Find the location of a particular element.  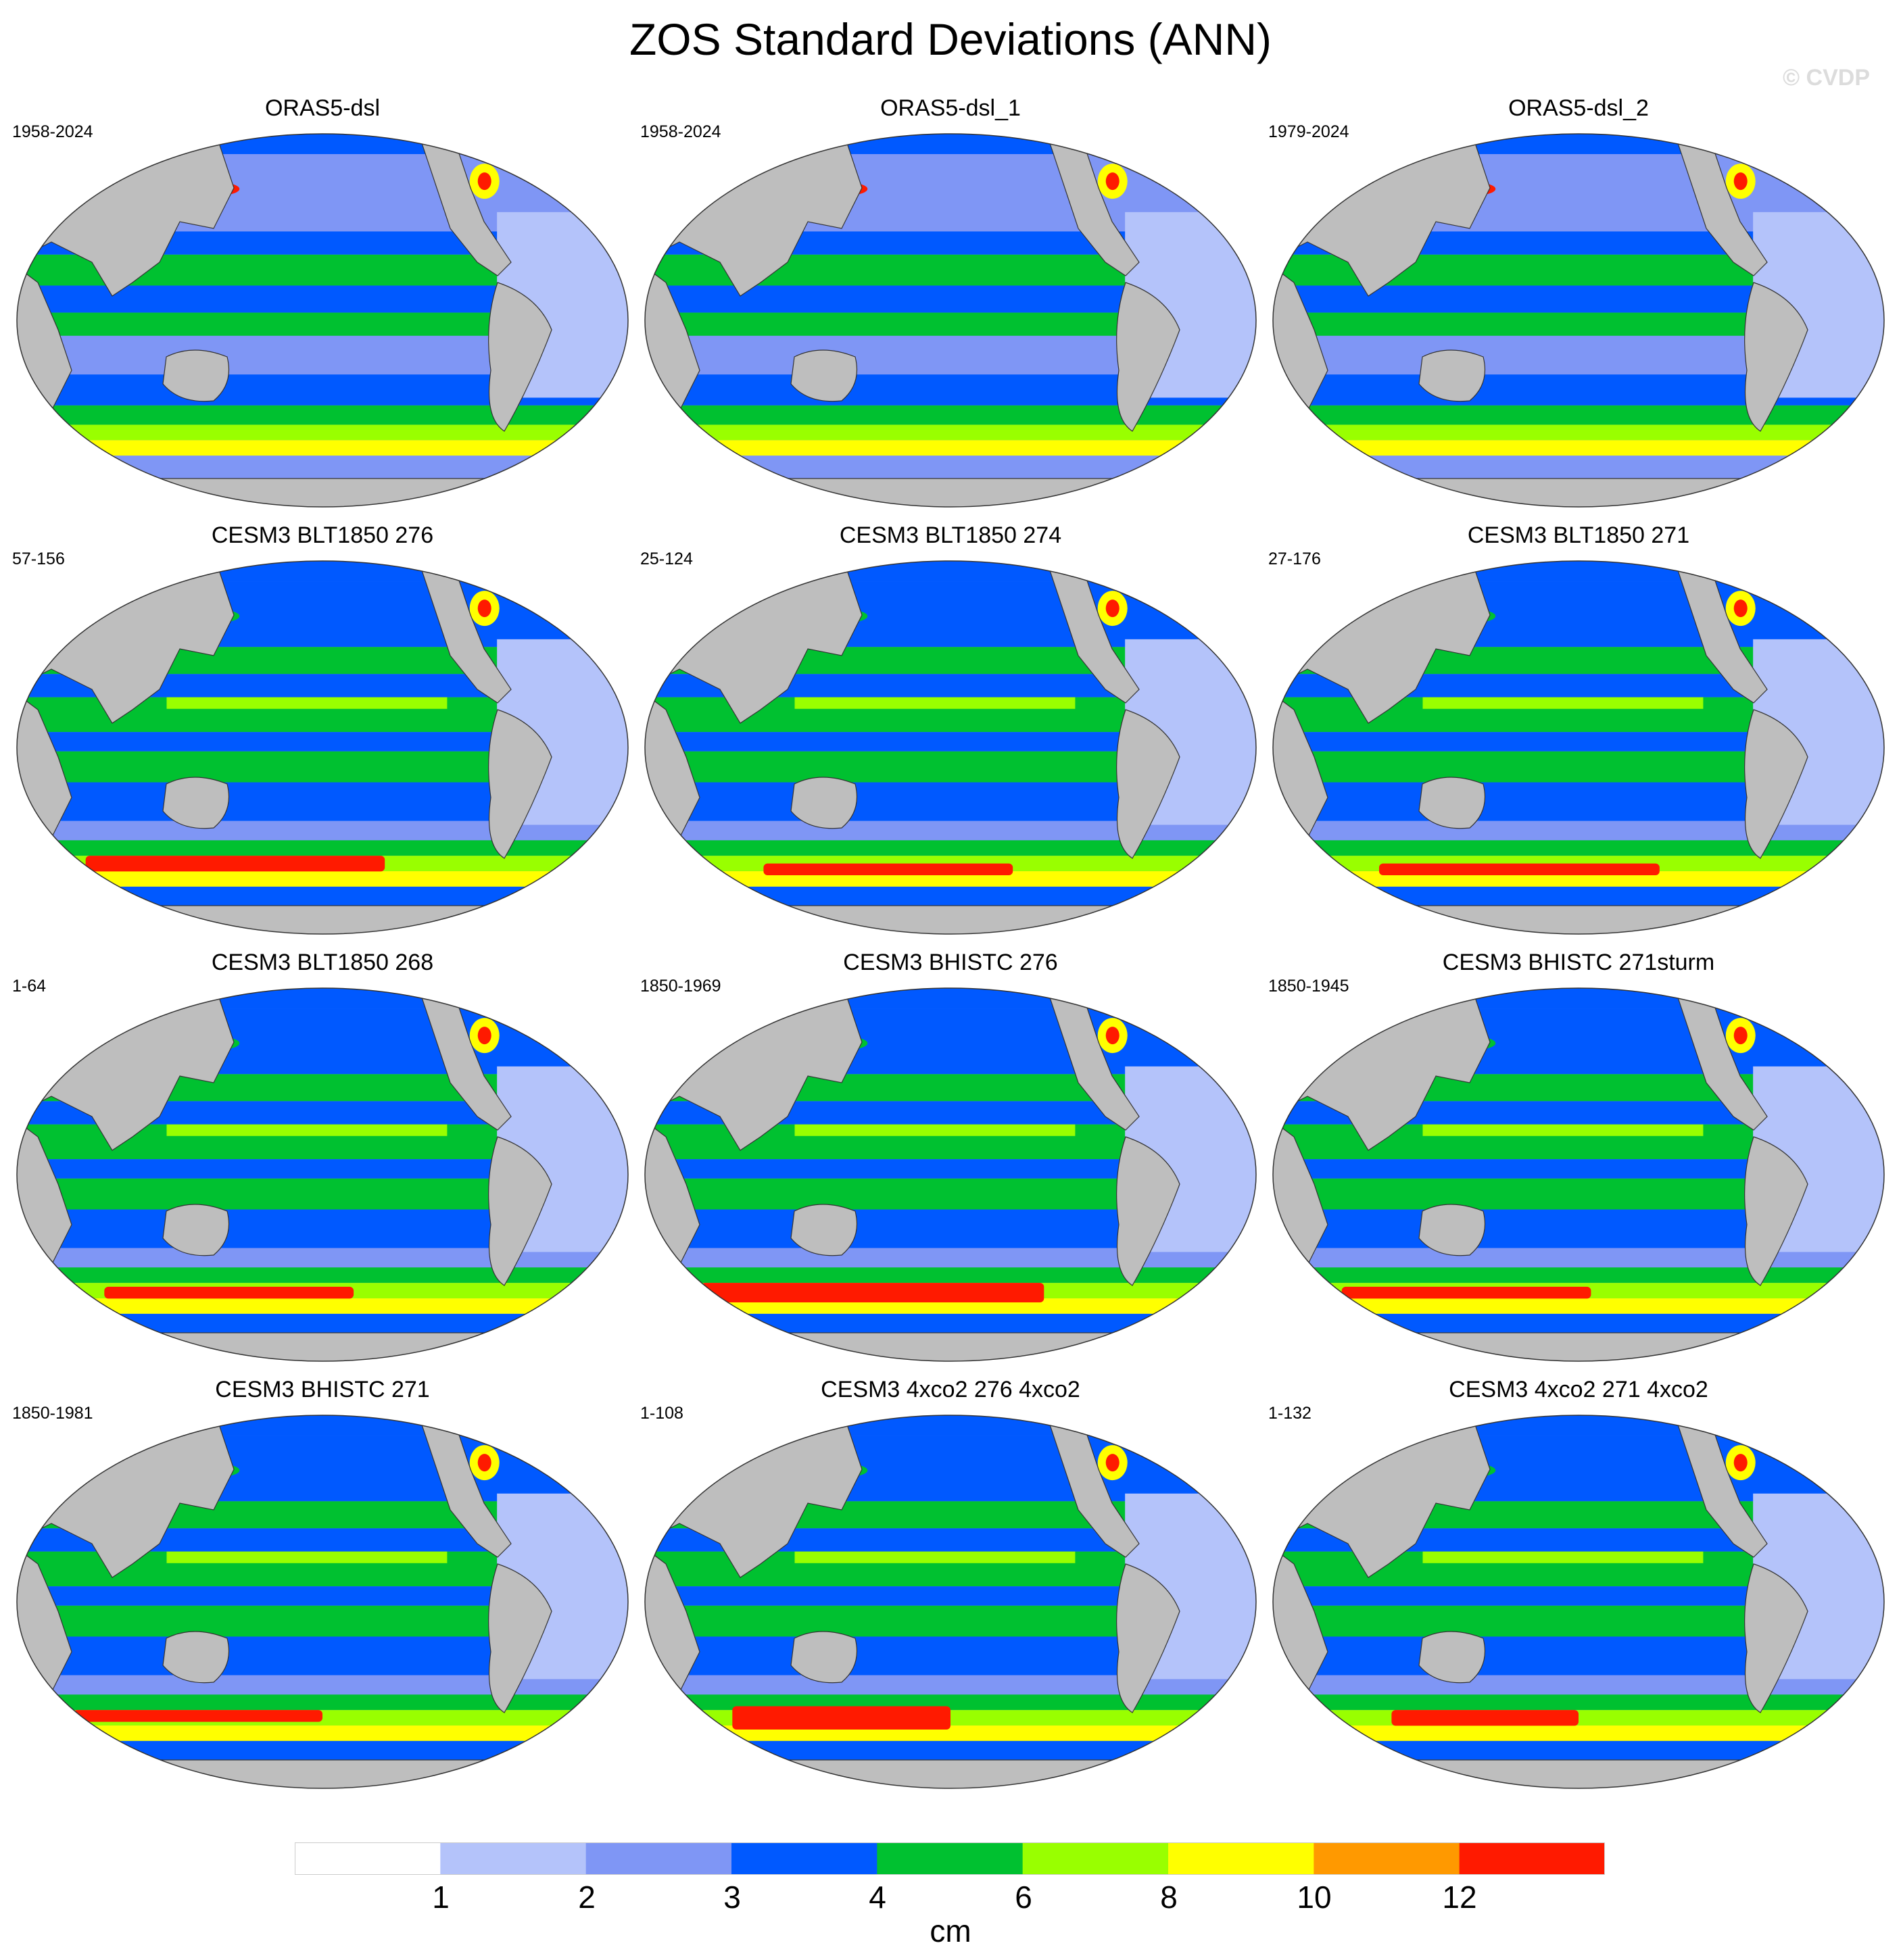

colorbar-border is located at coordinates (950, 1858).